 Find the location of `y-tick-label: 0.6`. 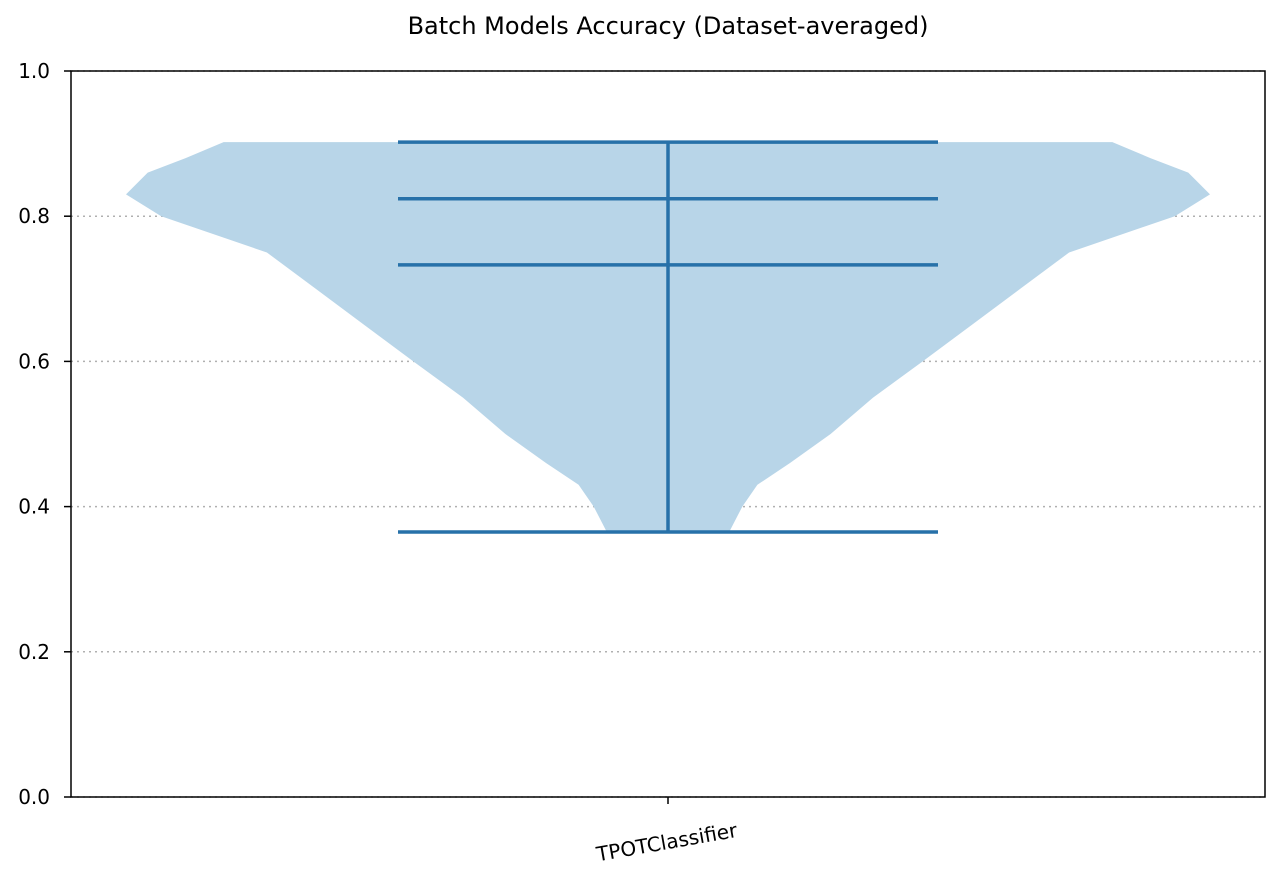

y-tick-label: 0.6 is located at coordinates (34, 361).